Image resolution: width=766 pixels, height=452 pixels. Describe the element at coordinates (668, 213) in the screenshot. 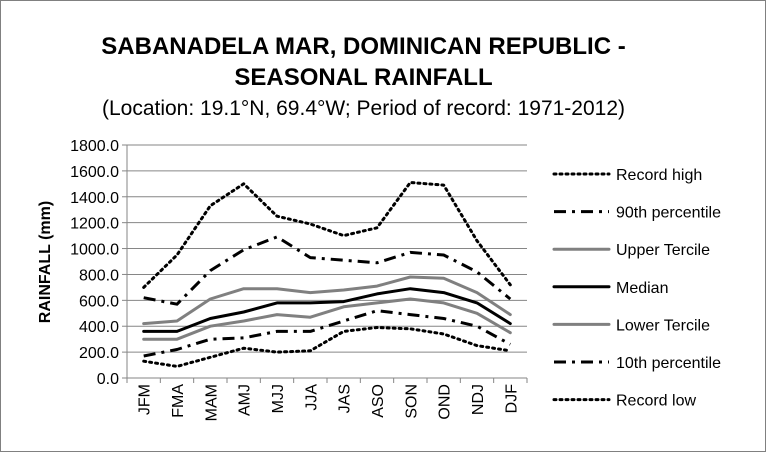

I see `legend-label: 90th percentile` at that location.